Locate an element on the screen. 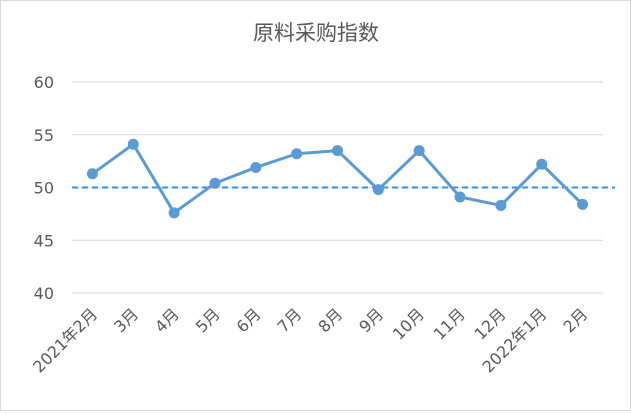 The image size is (631, 415). y-tick-label: 50 is located at coordinates (44, 188).